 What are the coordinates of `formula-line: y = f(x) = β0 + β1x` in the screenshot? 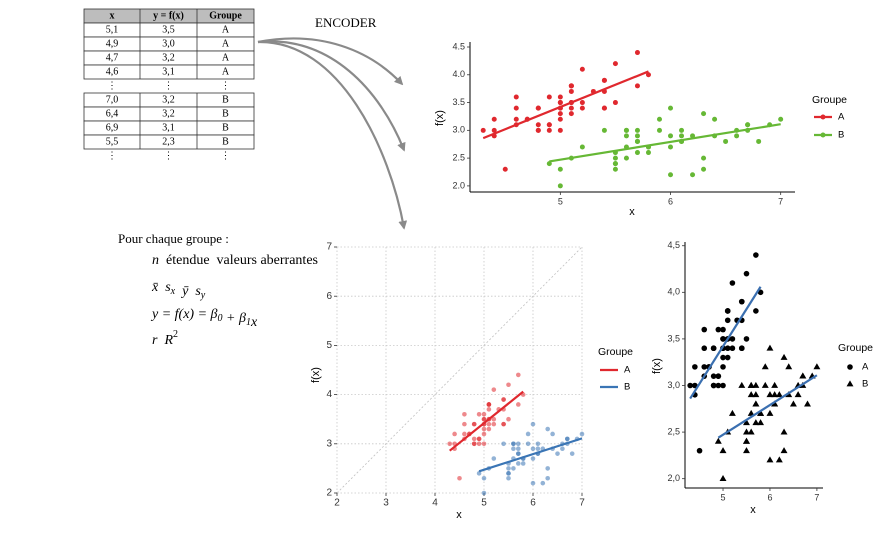 It's located at (204, 318).